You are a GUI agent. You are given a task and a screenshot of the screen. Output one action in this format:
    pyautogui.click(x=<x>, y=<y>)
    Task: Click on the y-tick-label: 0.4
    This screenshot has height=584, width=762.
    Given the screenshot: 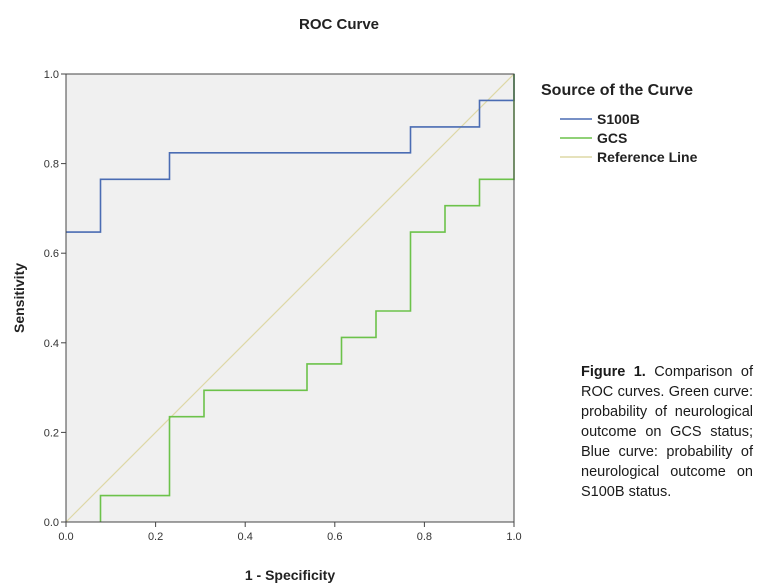 What is the action you would take?
    pyautogui.click(x=51, y=344)
    